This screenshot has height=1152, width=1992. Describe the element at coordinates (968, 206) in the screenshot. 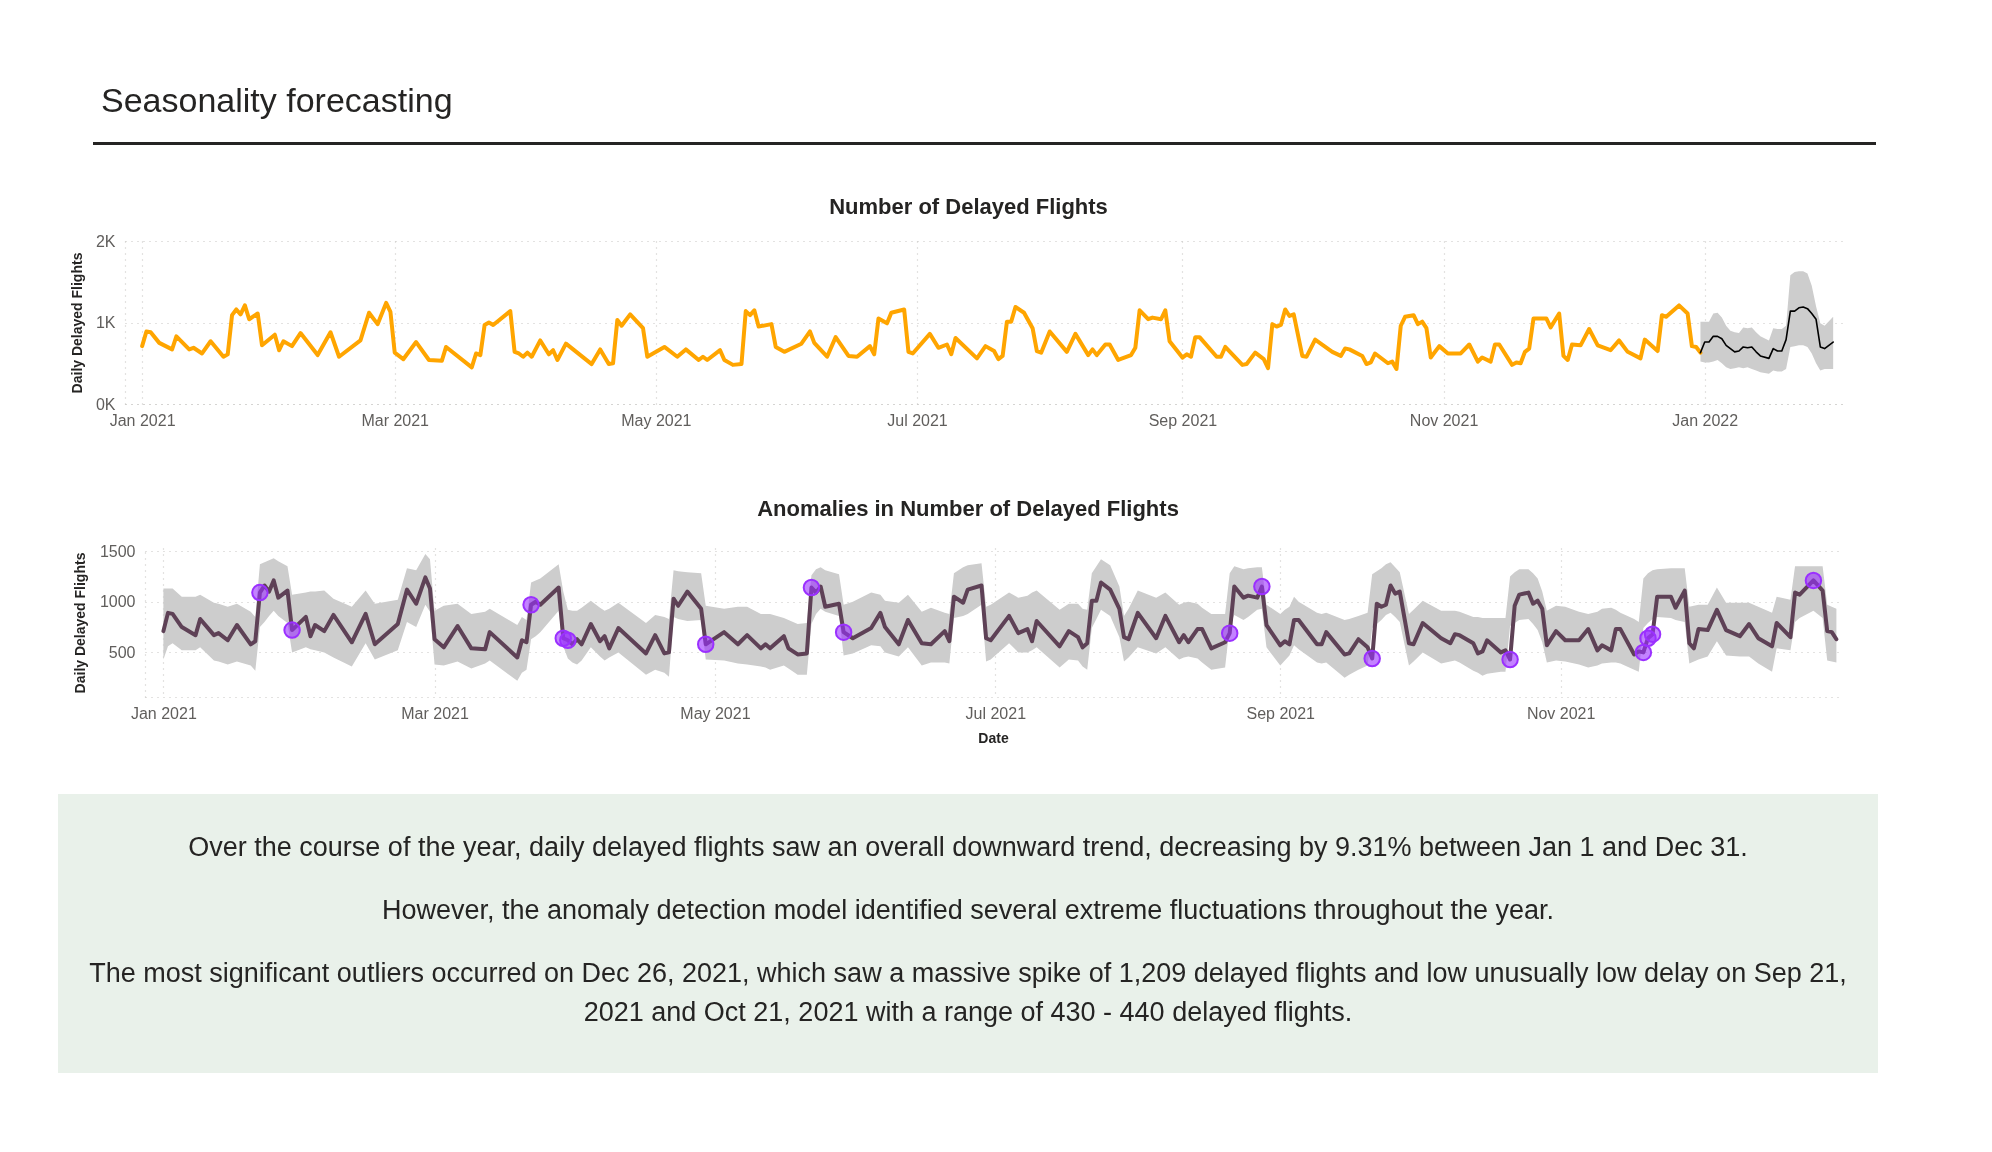

I see `chart-title: Number of Delayed Flights` at that location.